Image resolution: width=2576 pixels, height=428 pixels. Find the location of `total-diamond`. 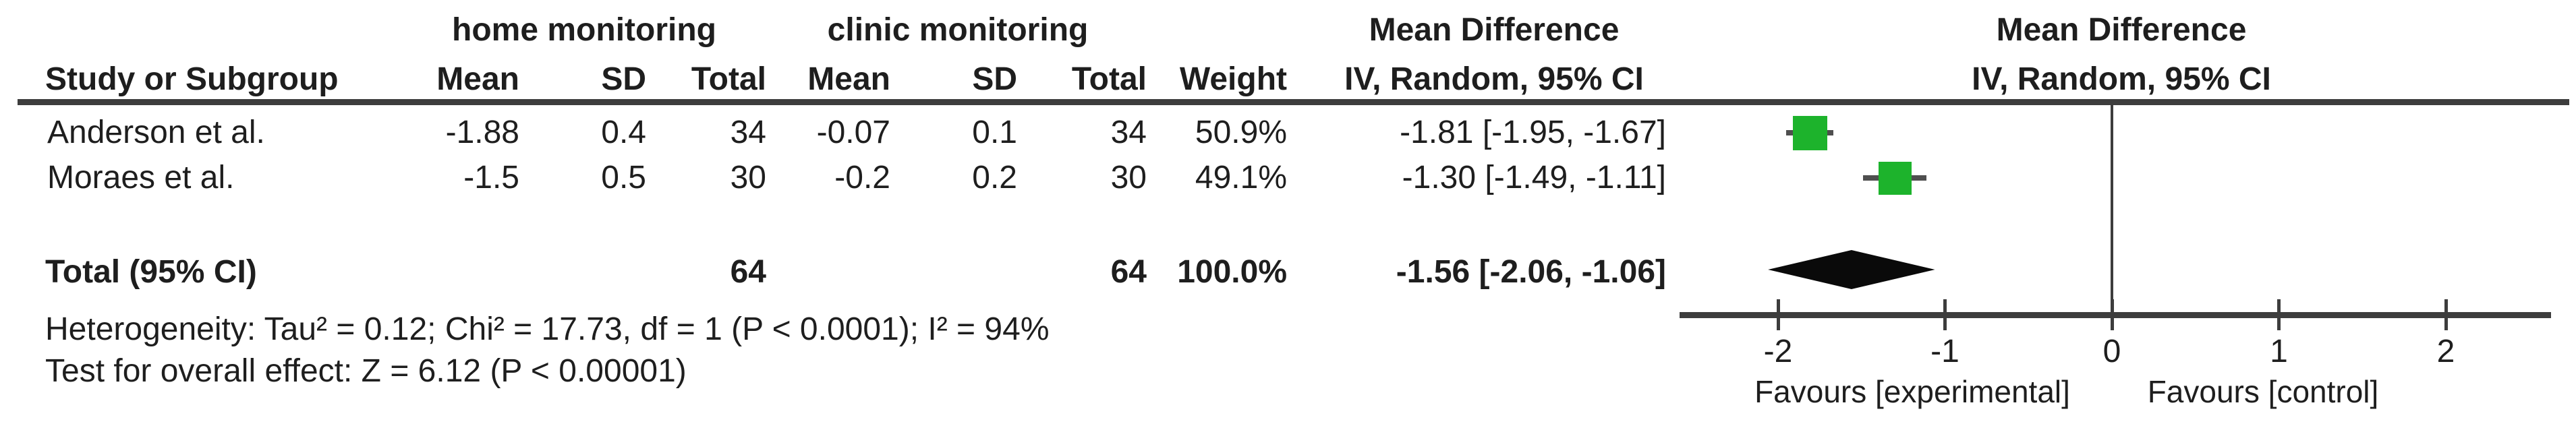

total-diamond is located at coordinates (1851, 269).